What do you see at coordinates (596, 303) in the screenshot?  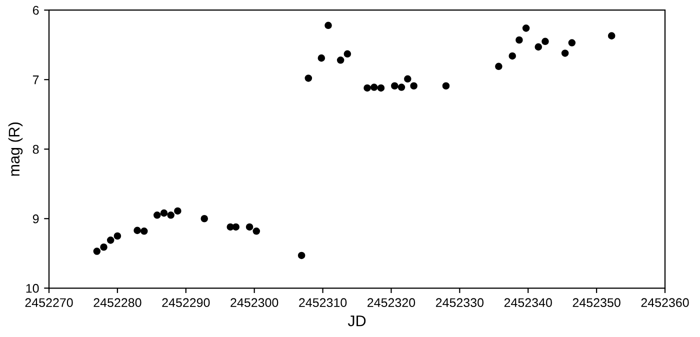 I see `x-tick-label: 2452350` at bounding box center [596, 303].